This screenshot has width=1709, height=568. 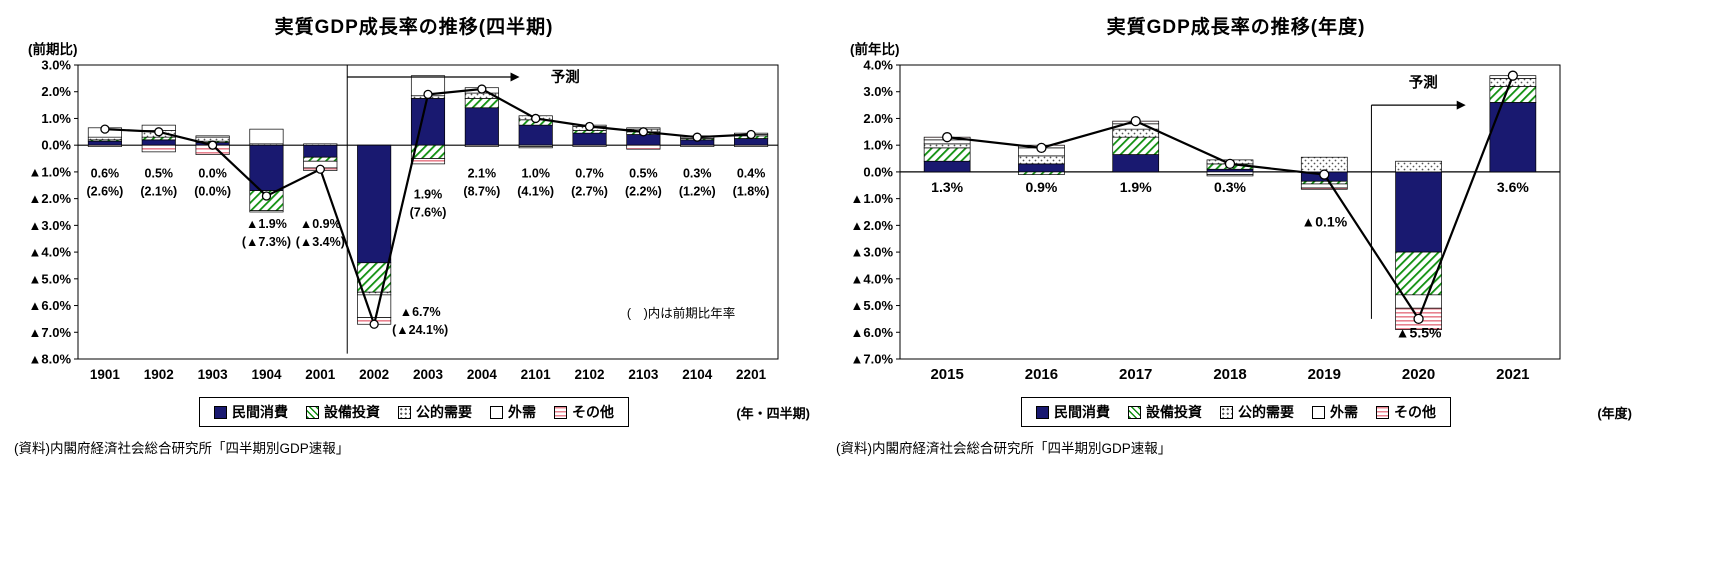 What do you see at coordinates (751, 191) in the screenshot?
I see `point-sublabel: (1.8%)` at bounding box center [751, 191].